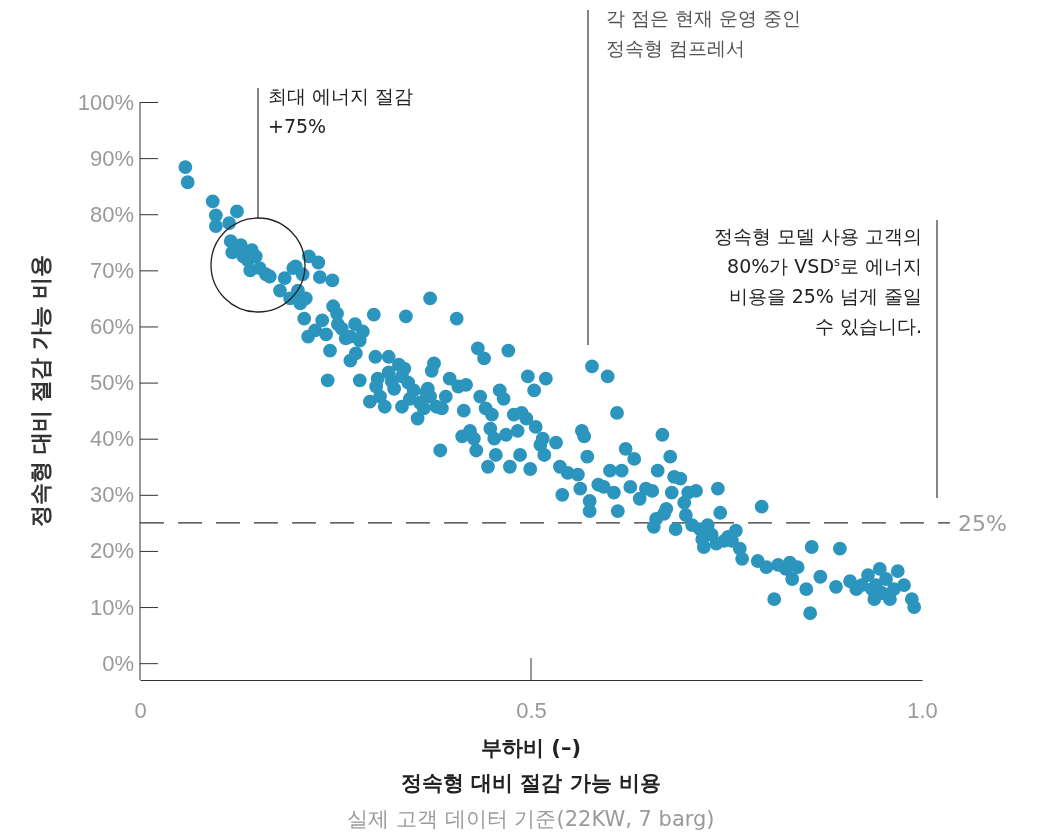  What do you see at coordinates (982, 523) in the screenshot?
I see `ref-line-label: 25%` at bounding box center [982, 523].